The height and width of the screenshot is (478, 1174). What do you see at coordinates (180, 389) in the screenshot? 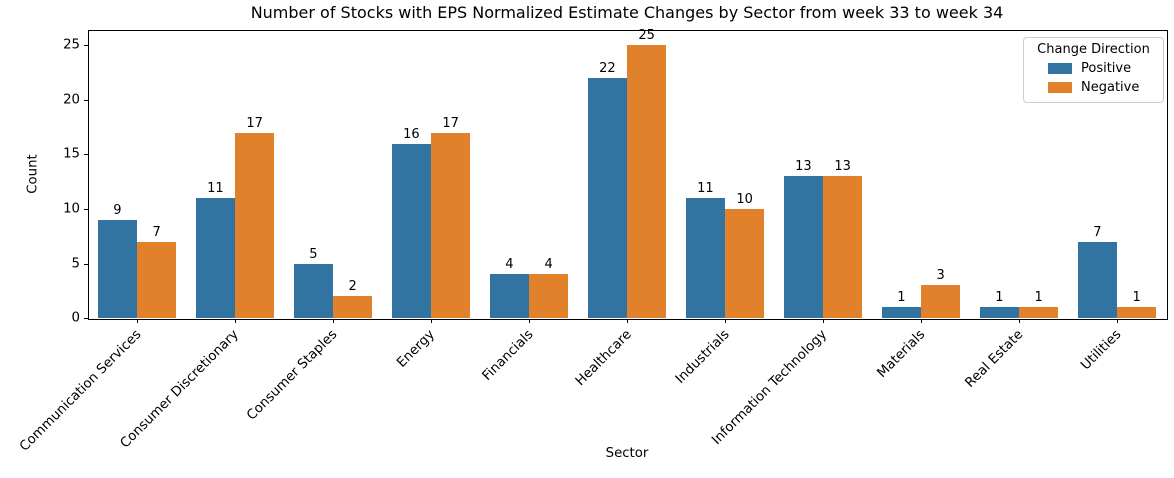
I see `x-tick-label-consumer-discretionary: Consumer Discretionary` at bounding box center [180, 389].